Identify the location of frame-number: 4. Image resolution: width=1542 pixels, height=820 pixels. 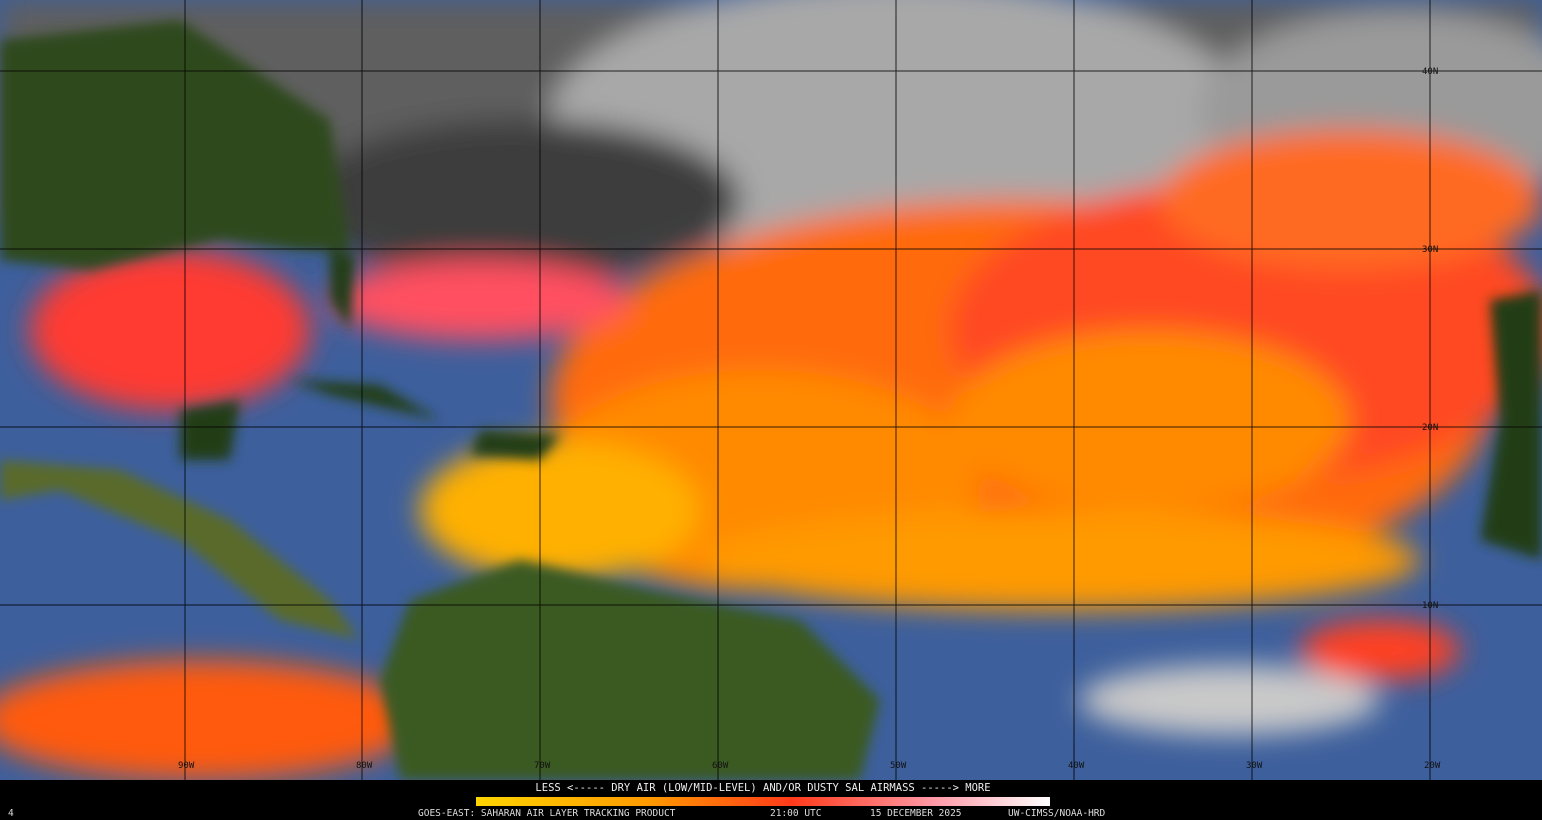
(11, 813).